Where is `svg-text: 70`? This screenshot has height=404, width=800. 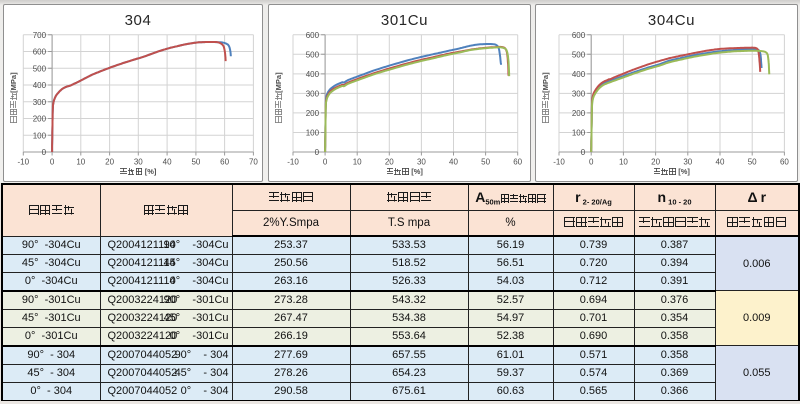 svg-text: 70 is located at coordinates (253, 162).